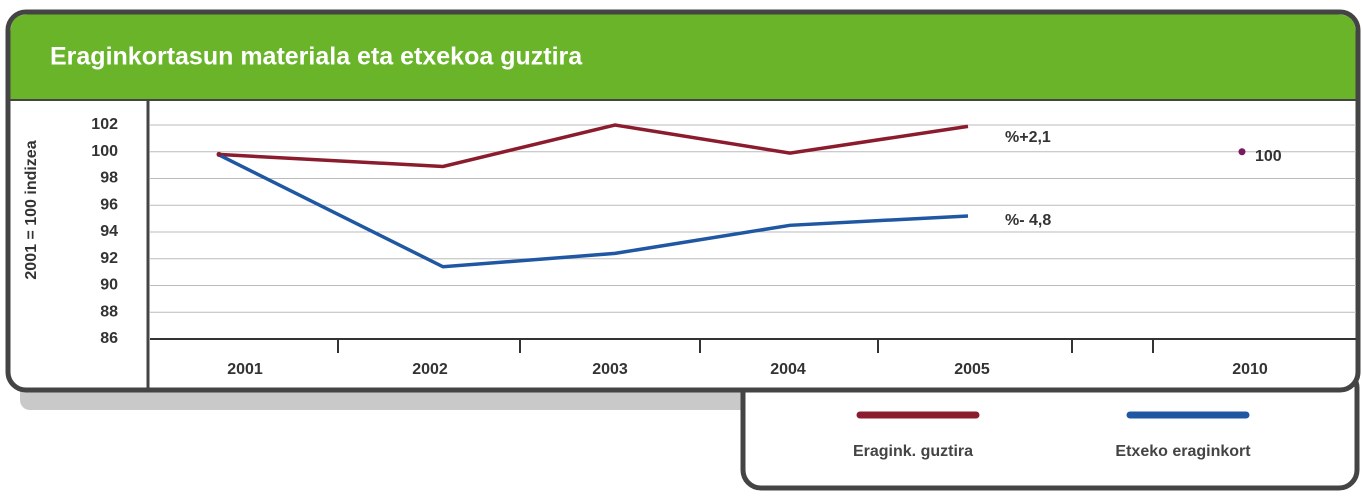 The image size is (1362, 498). Describe the element at coordinates (104, 124) in the screenshot. I see `y-tick-label: 102` at that location.